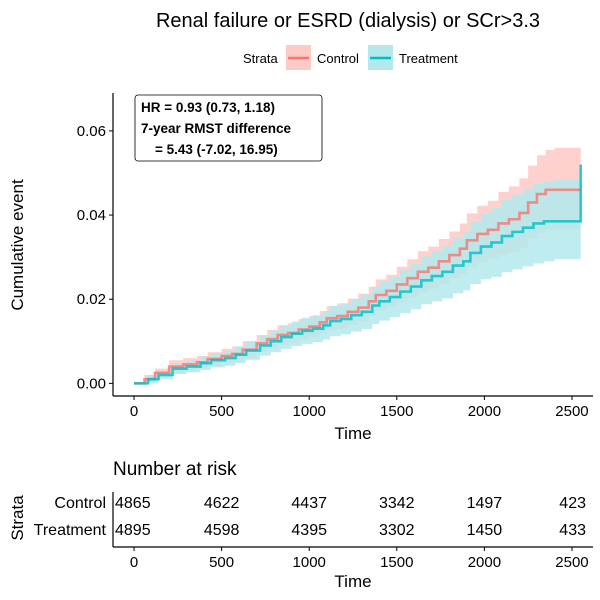 Image resolution: width=600 pixels, height=600 pixels. I want to click on risk-value-treatment: 3302, so click(397, 530).